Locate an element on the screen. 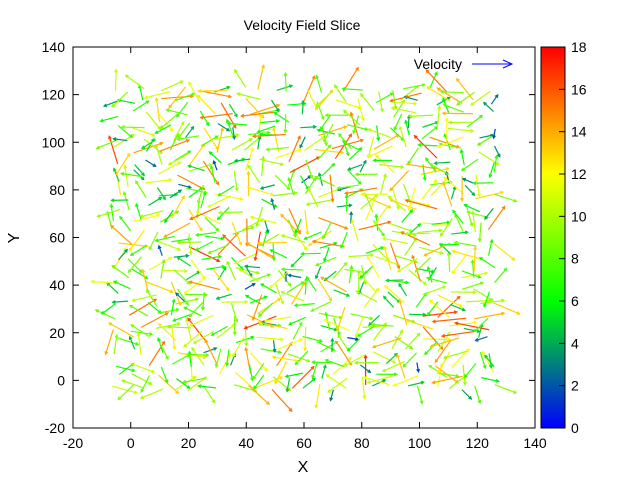  x-tick-label: 20 is located at coordinates (189, 443).